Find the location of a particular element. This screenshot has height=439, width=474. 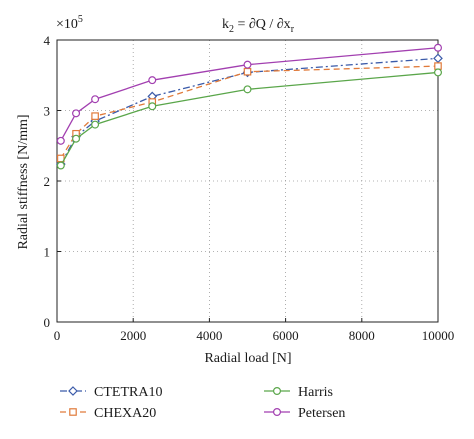

title-end-subscript: r is located at coordinates (293, 29).